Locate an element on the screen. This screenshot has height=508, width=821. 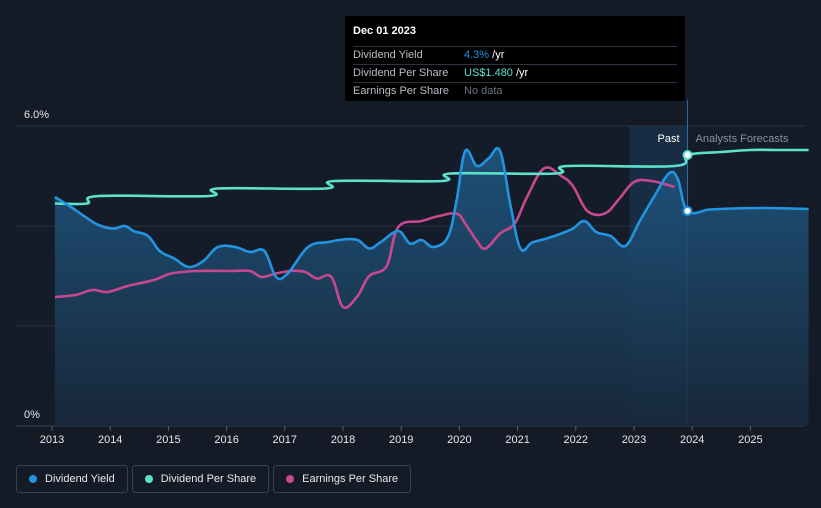
marker-dividend-per-share is located at coordinates (687, 155).